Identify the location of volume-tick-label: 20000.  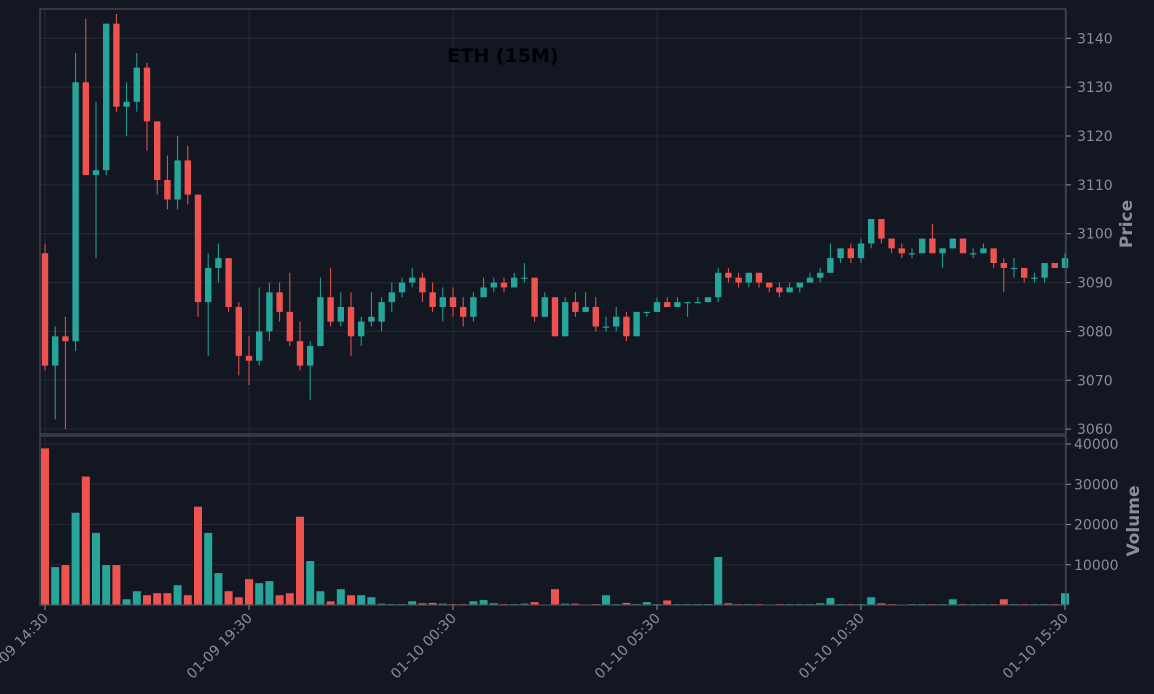
(1096, 526).